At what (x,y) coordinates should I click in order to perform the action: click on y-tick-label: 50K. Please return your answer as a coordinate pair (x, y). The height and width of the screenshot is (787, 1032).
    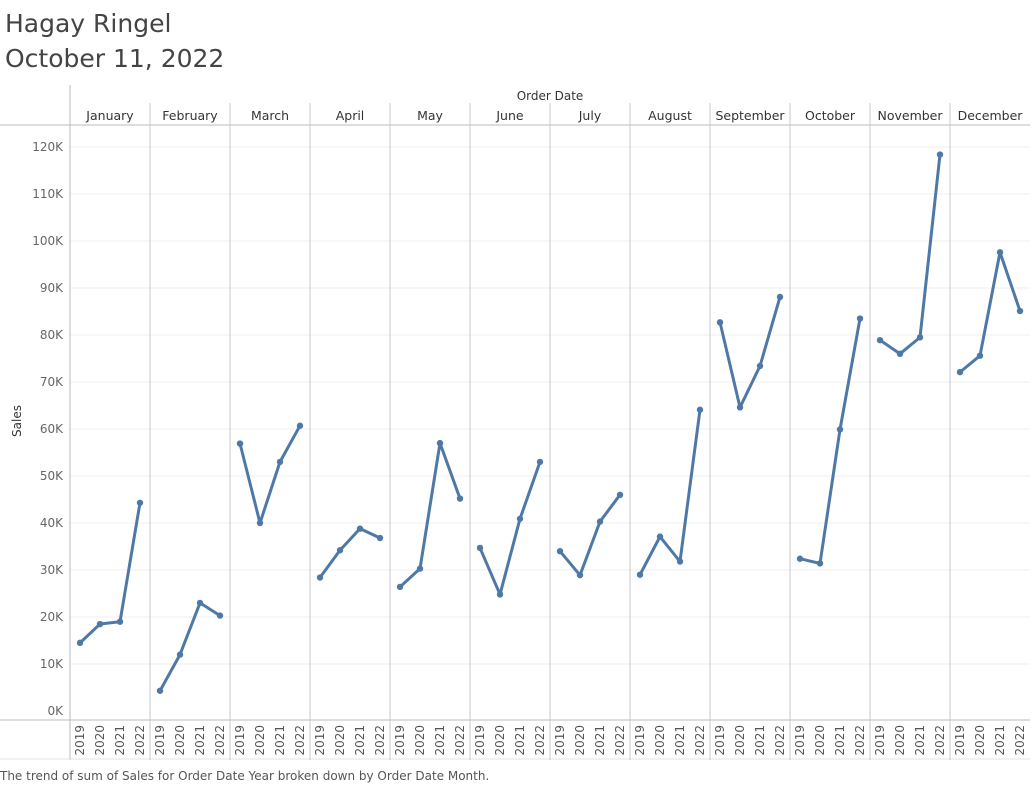
    Looking at the image, I should click on (52, 476).